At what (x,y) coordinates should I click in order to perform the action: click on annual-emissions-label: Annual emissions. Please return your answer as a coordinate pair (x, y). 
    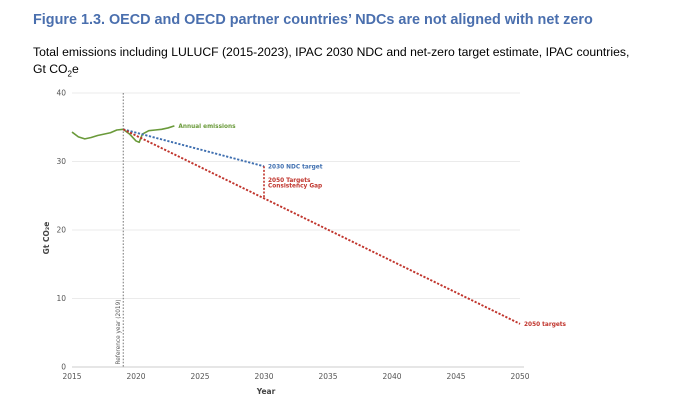
    Looking at the image, I should click on (207, 127).